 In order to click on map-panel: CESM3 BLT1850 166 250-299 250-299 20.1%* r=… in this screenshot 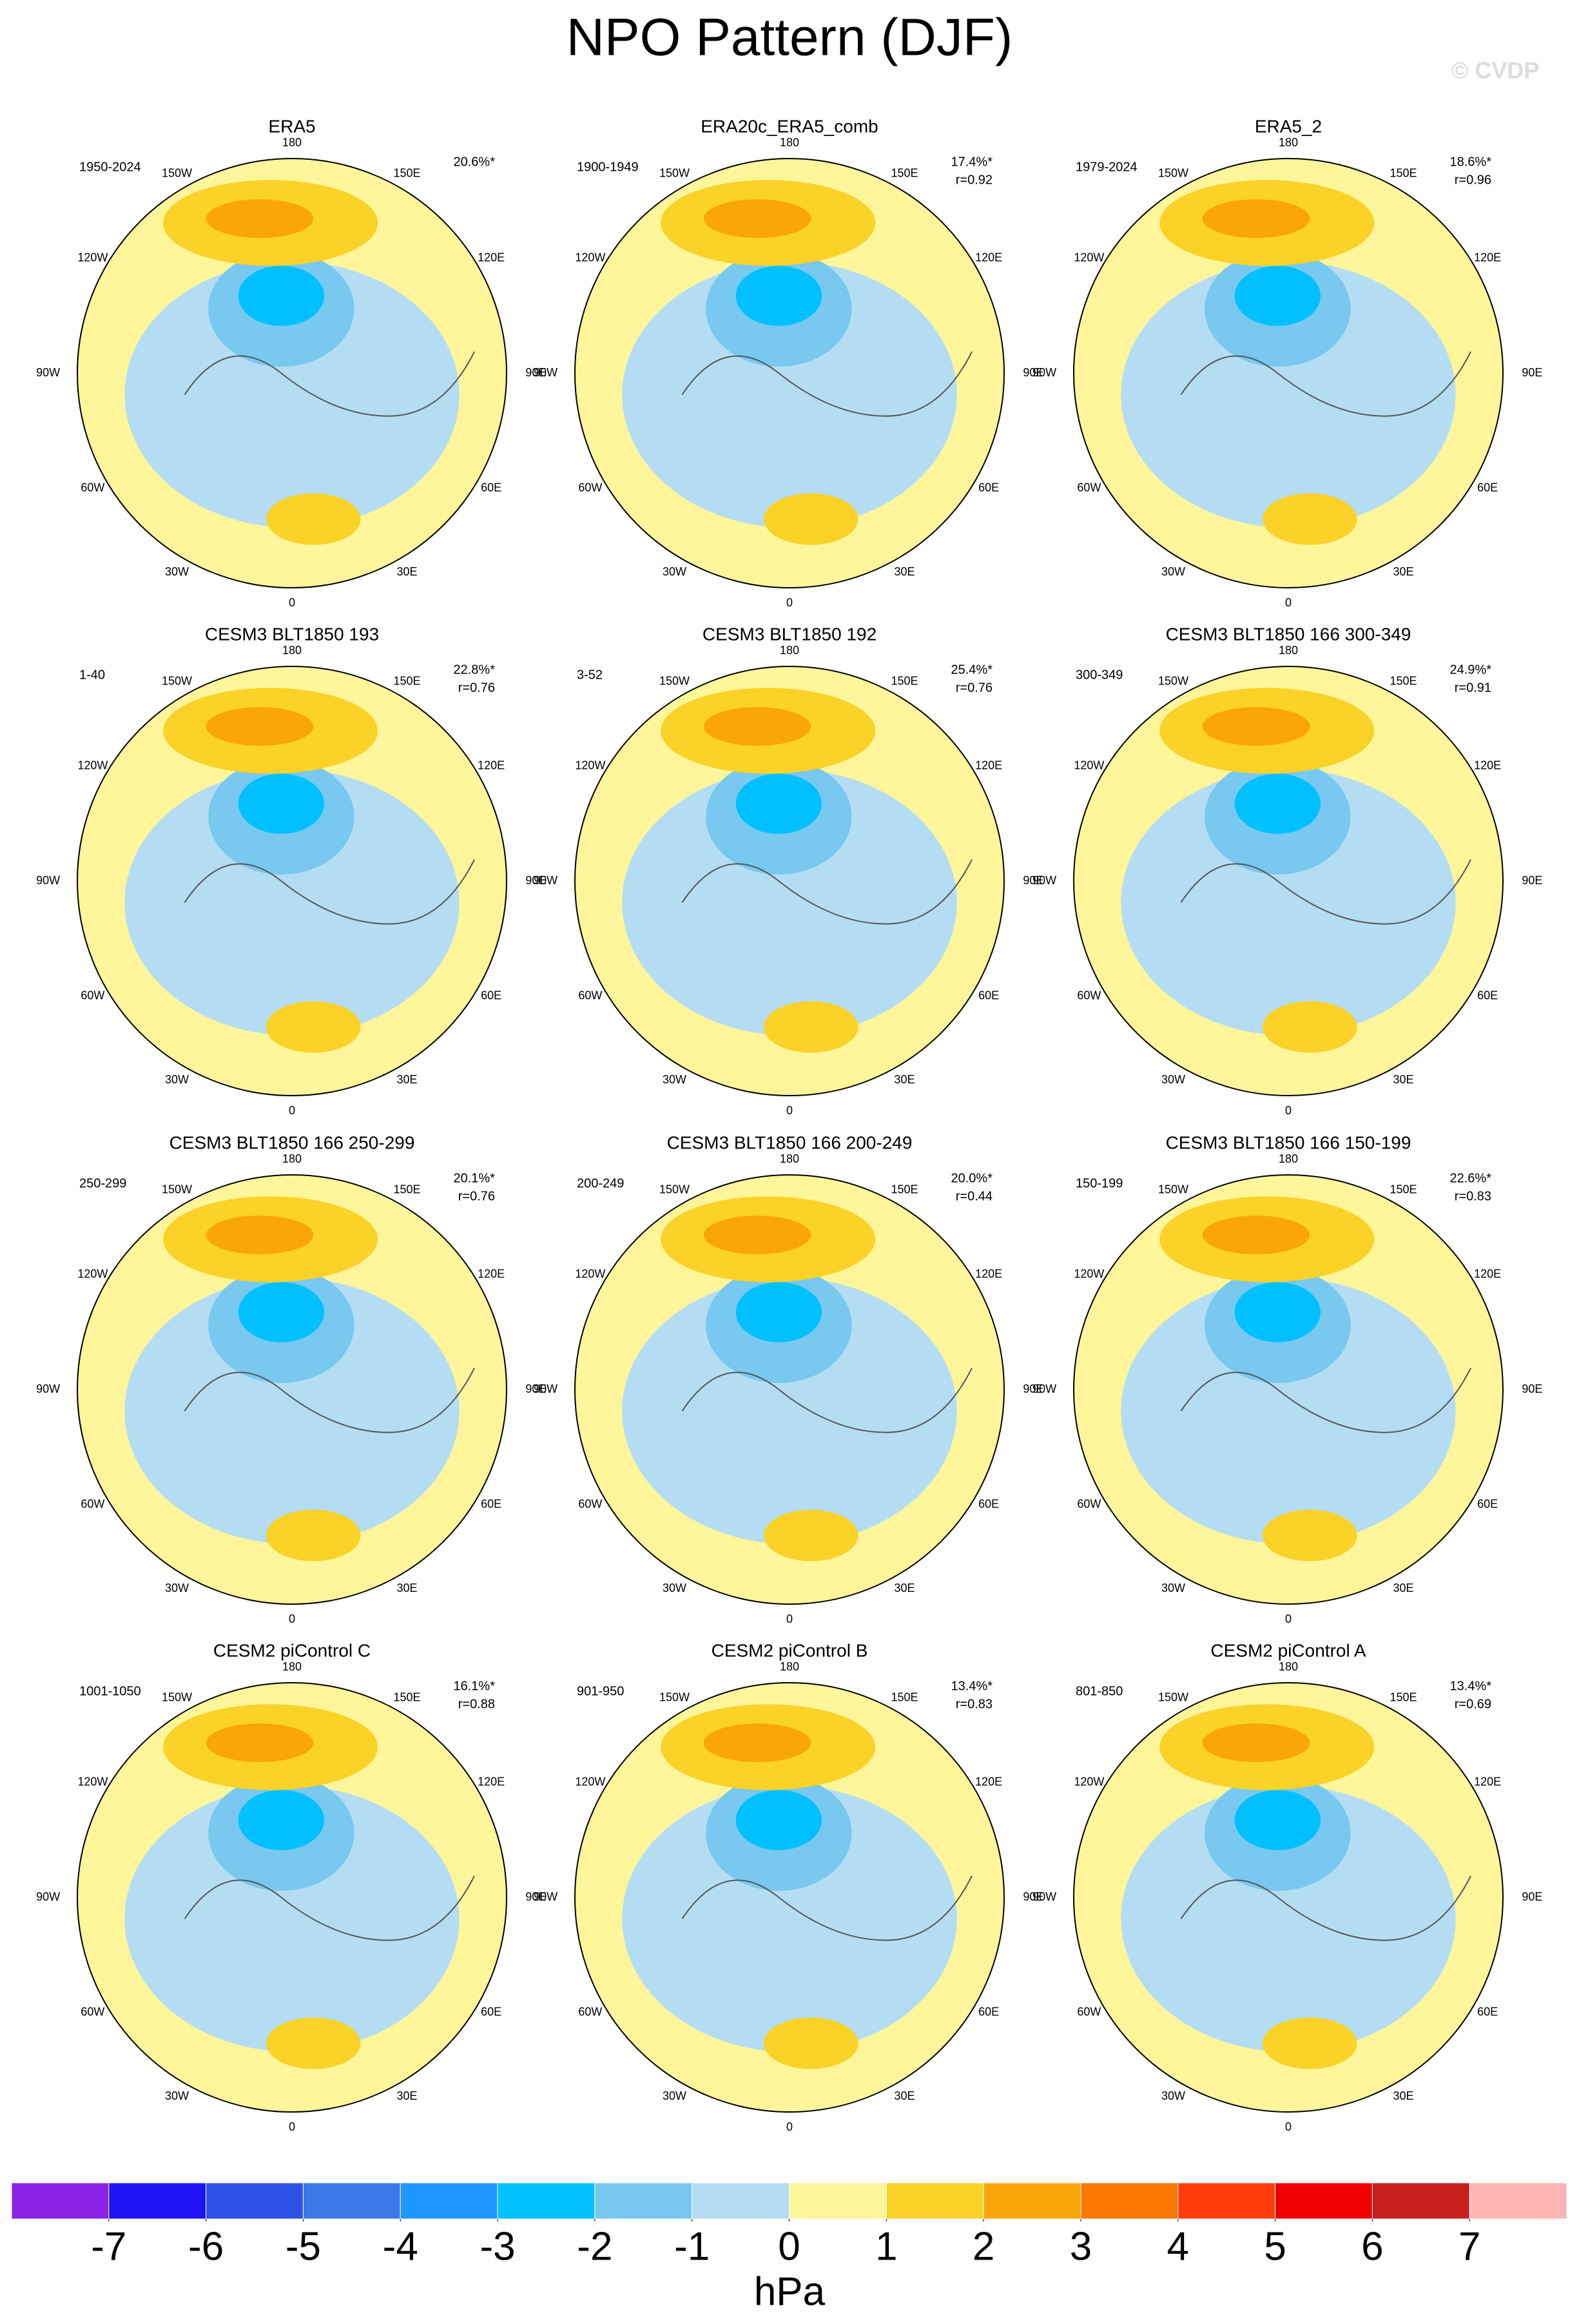, I will do `click(291, 1378)`.